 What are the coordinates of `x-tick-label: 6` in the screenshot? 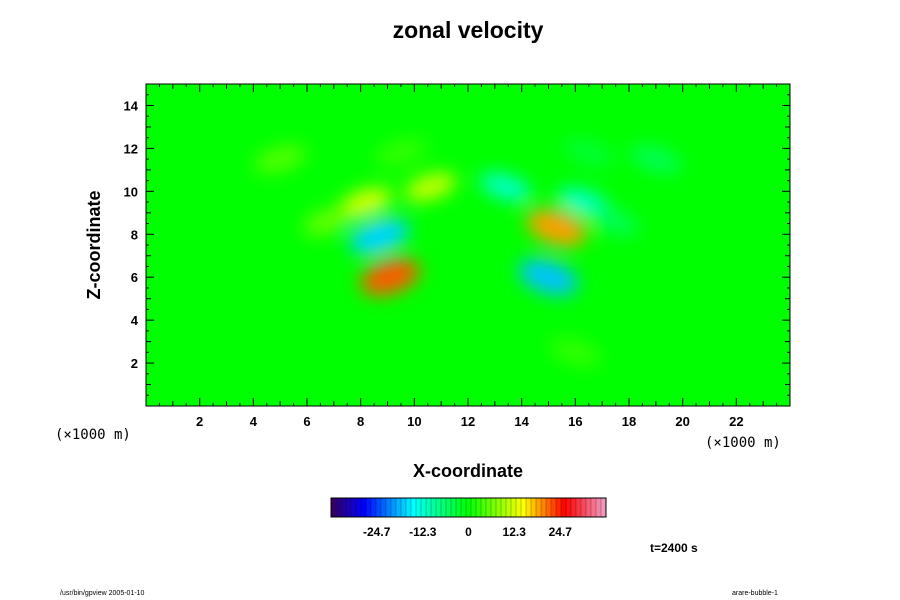 It's located at (306, 421).